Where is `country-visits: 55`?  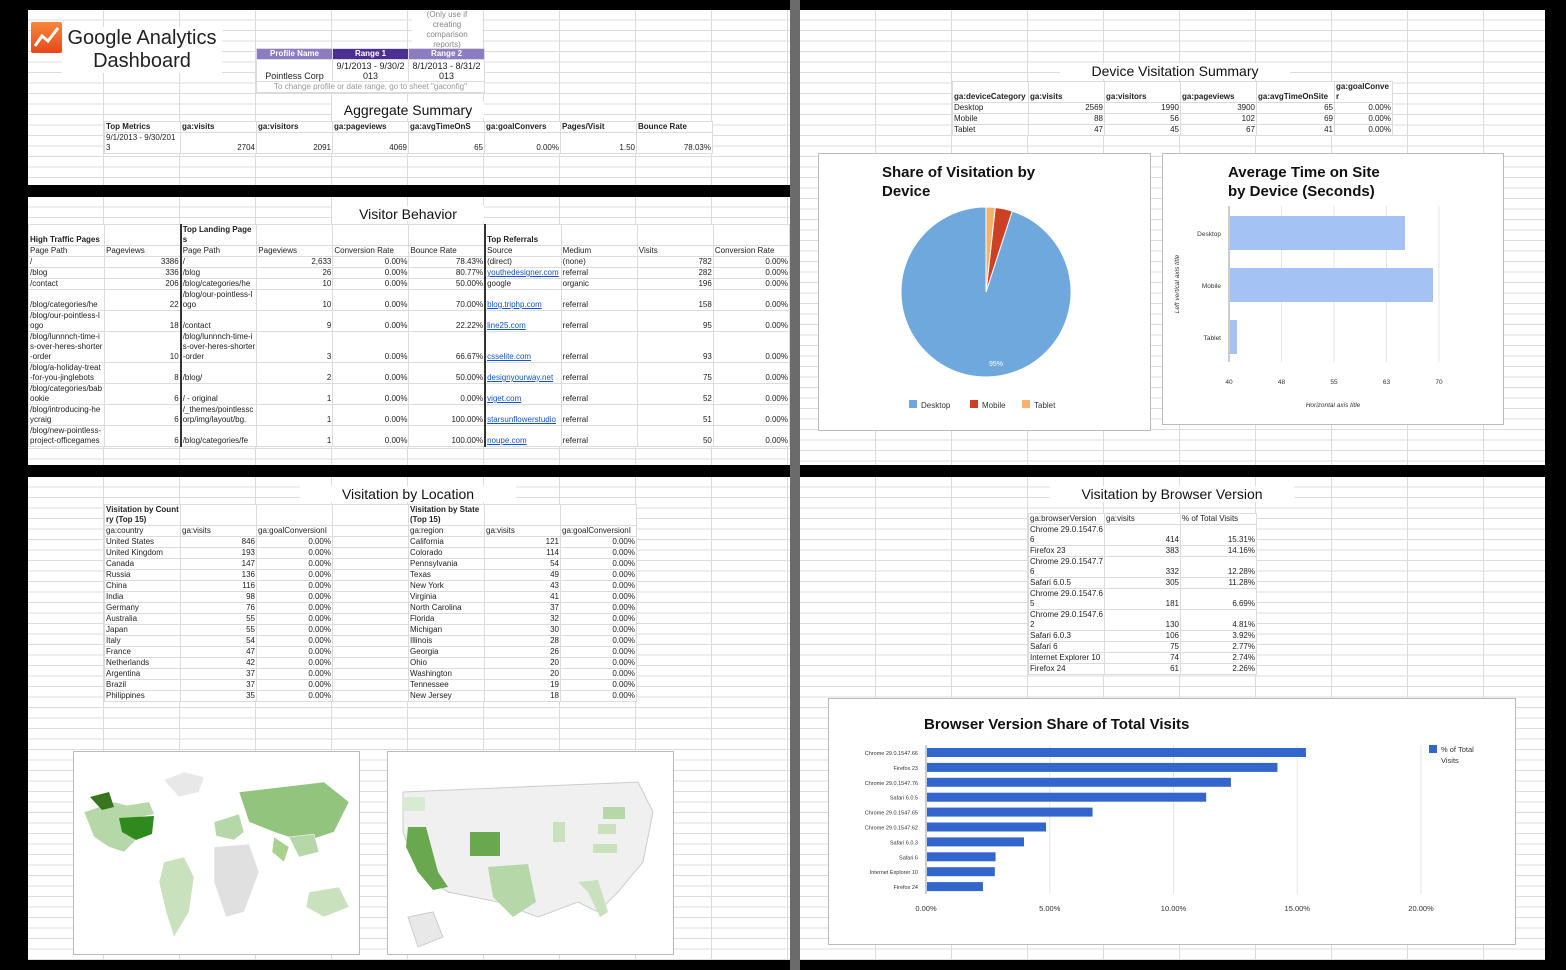 country-visits: 55 is located at coordinates (218, 630).